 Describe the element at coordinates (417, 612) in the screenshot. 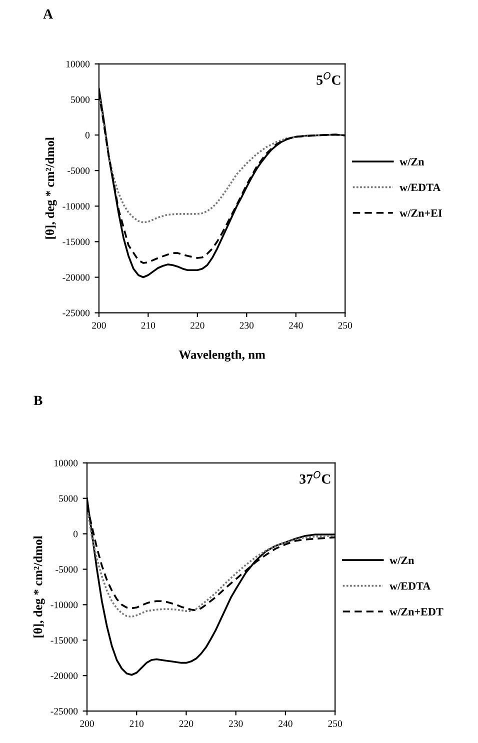

I see `legend-label: w/Zn+EDT` at that location.